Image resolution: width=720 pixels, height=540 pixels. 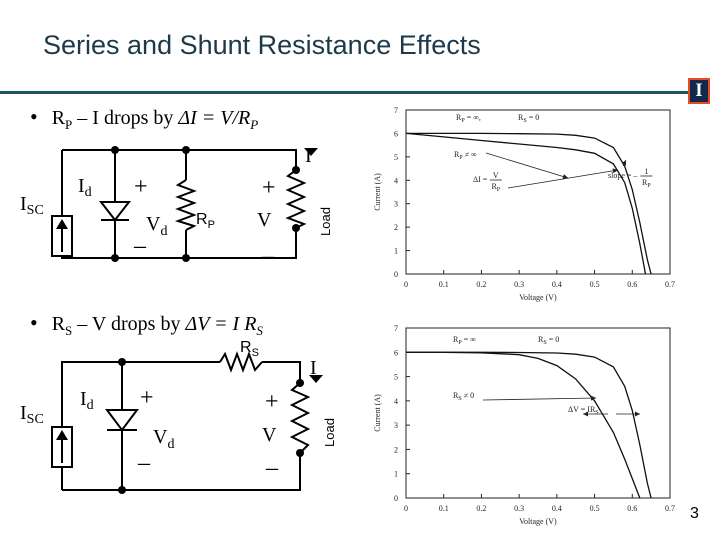 What do you see at coordinates (565, 176) in the screenshot?
I see `rp-leader-arrow-head` at bounding box center [565, 176].